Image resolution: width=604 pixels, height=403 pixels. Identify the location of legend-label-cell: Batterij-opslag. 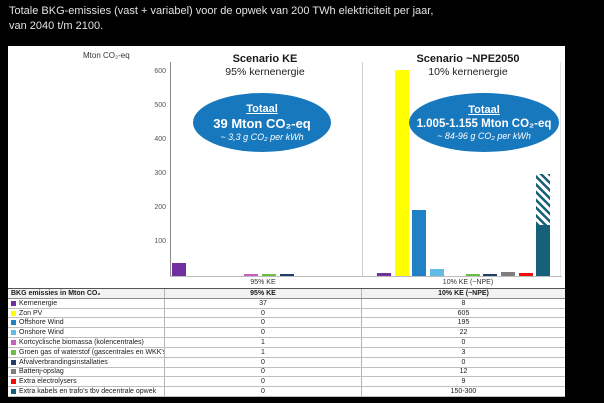
(86, 372).